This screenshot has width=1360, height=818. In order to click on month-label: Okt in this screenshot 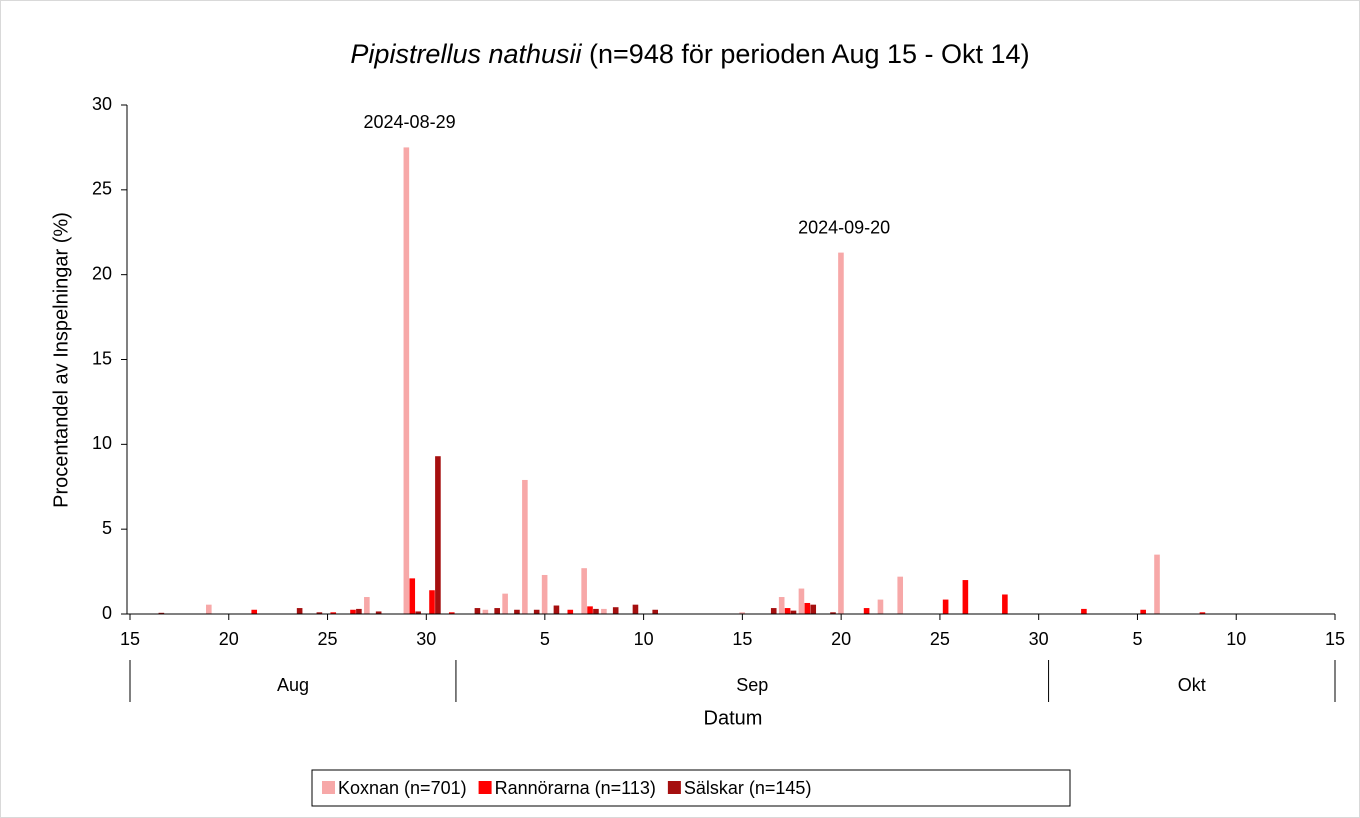, I will do `click(1192, 685)`.